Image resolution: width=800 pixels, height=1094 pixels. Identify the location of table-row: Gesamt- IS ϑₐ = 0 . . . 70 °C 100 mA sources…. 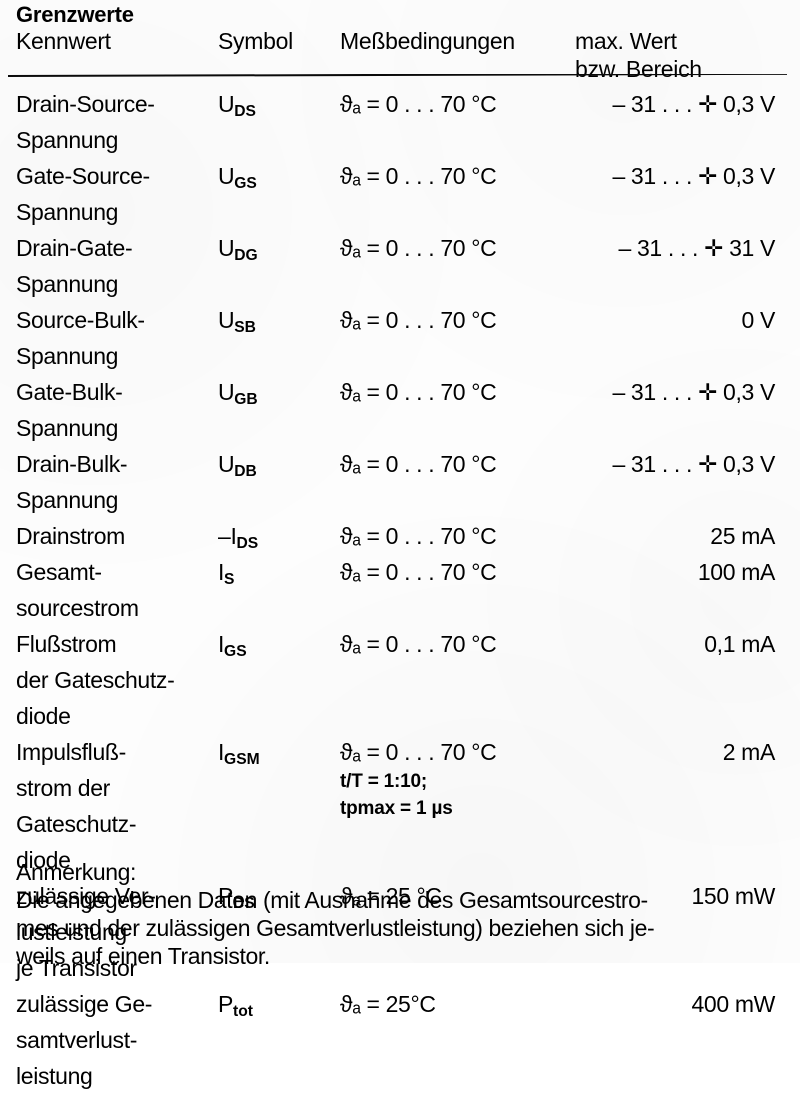
(400, 587).